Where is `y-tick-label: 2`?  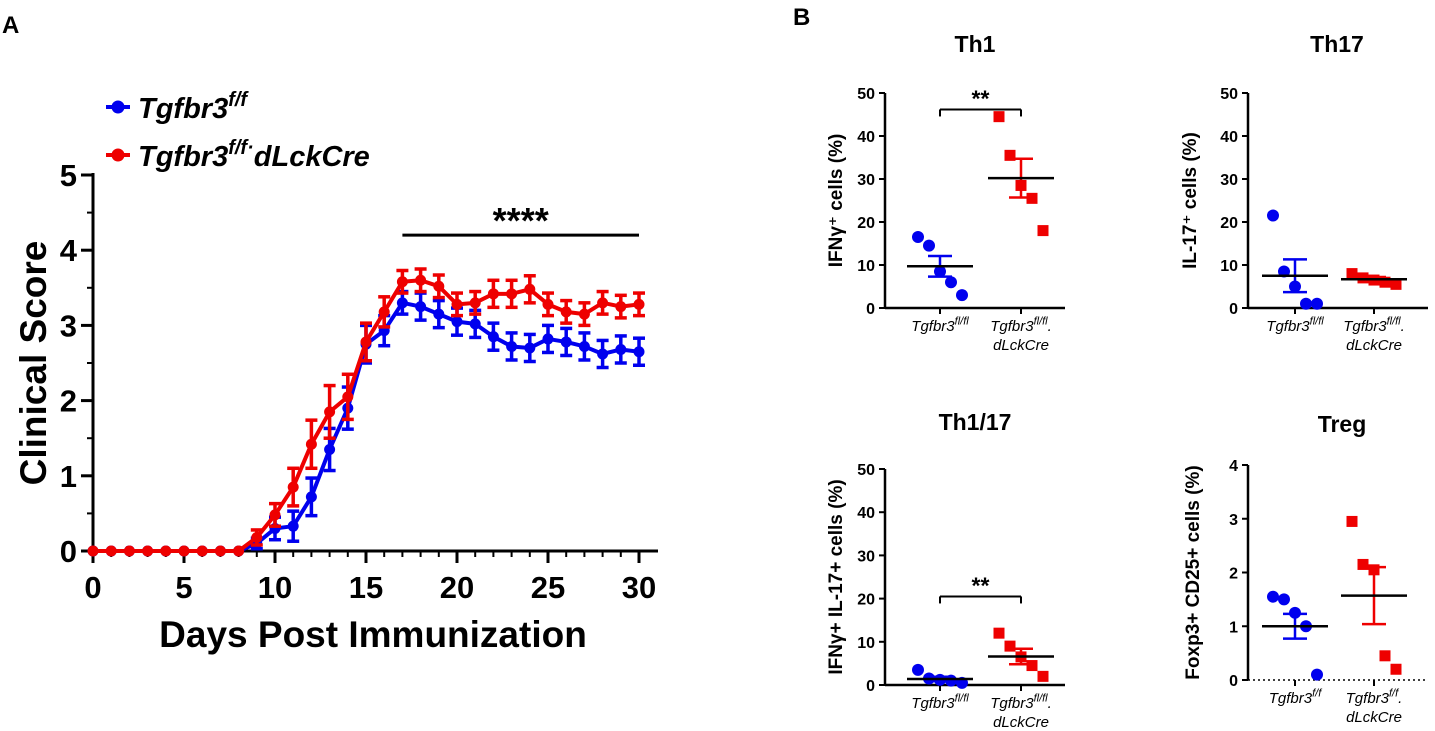 y-tick-label: 2 is located at coordinates (1233, 574).